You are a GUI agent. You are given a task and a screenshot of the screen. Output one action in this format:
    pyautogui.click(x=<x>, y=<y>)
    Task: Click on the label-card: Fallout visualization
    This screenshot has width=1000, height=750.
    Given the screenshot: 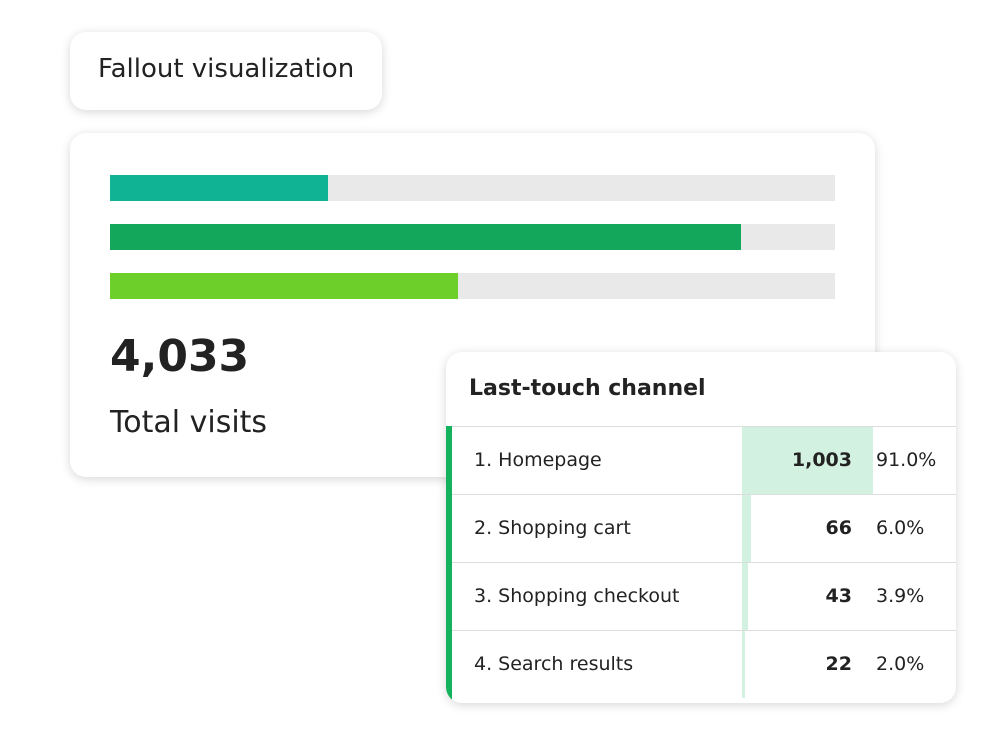 What is the action you would take?
    pyautogui.click(x=226, y=71)
    